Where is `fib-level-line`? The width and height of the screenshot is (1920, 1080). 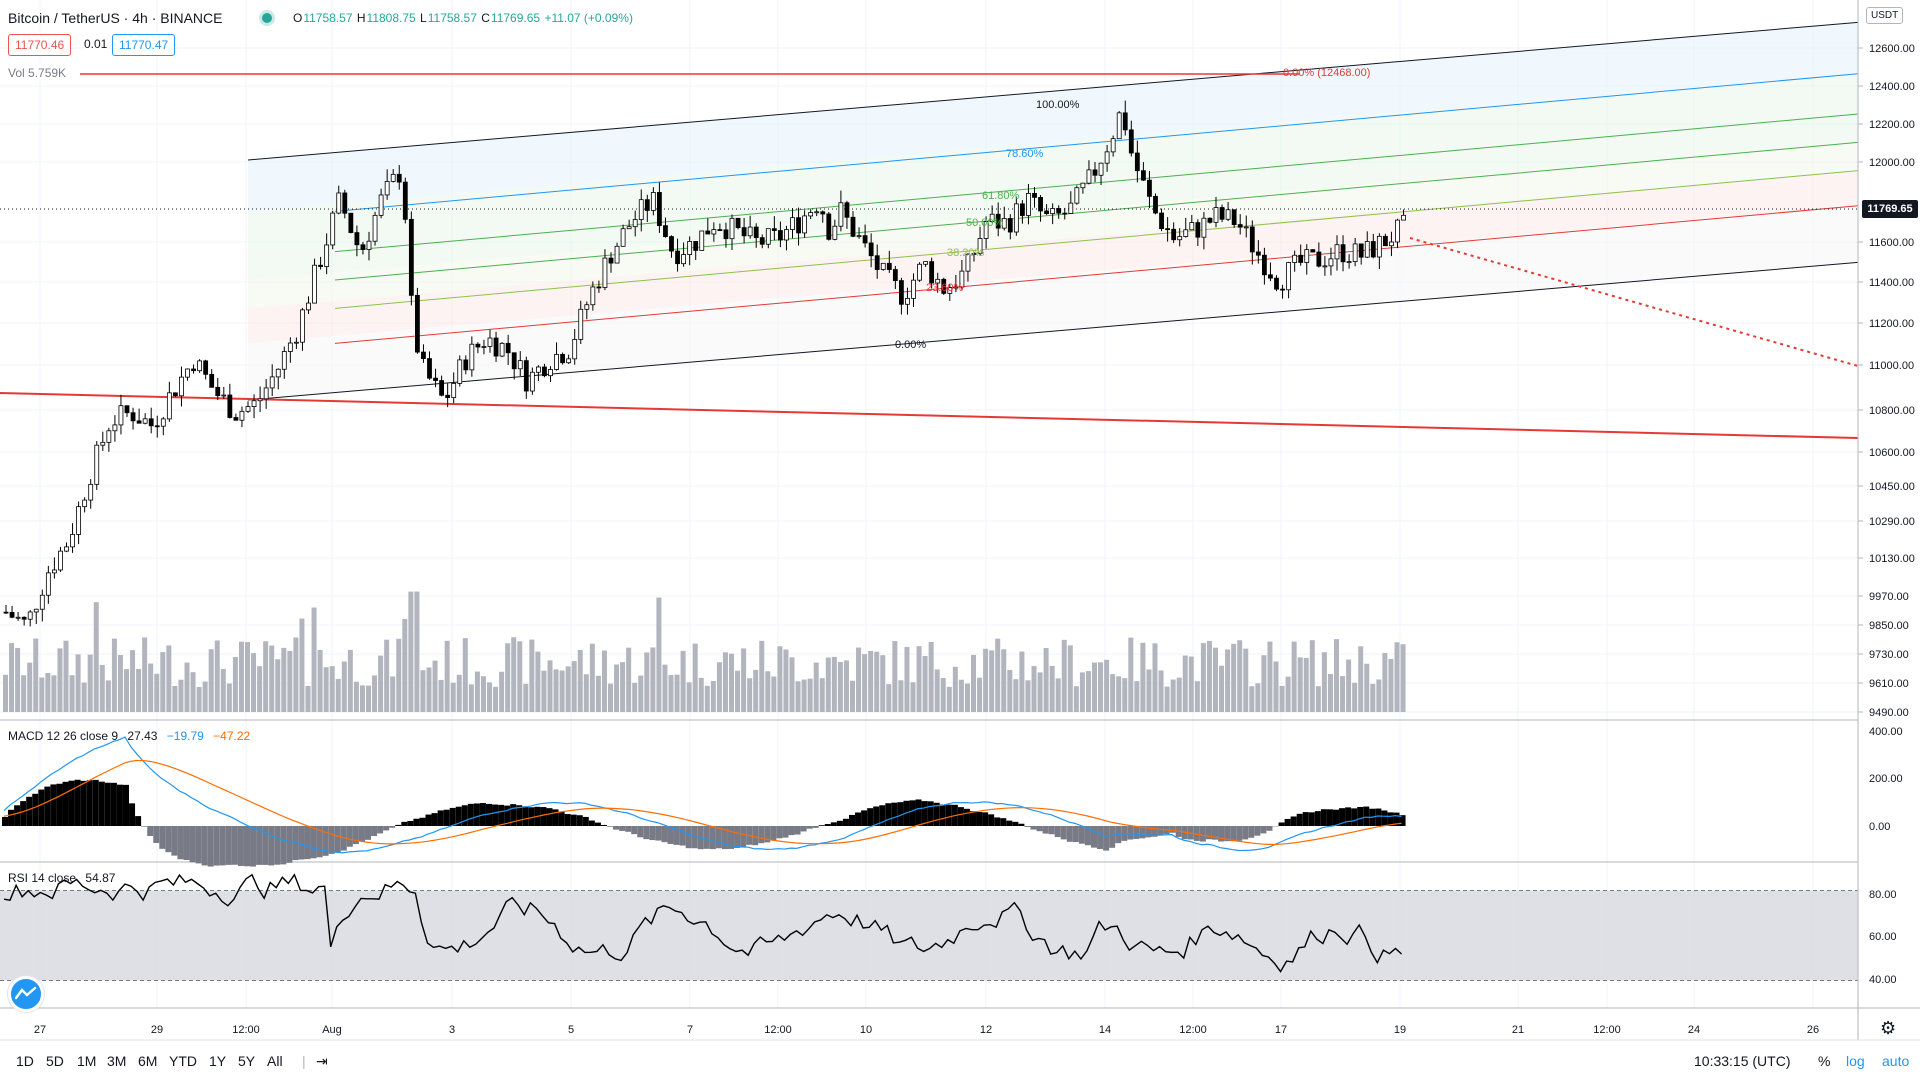
fib-level-line is located at coordinates (1096, 239).